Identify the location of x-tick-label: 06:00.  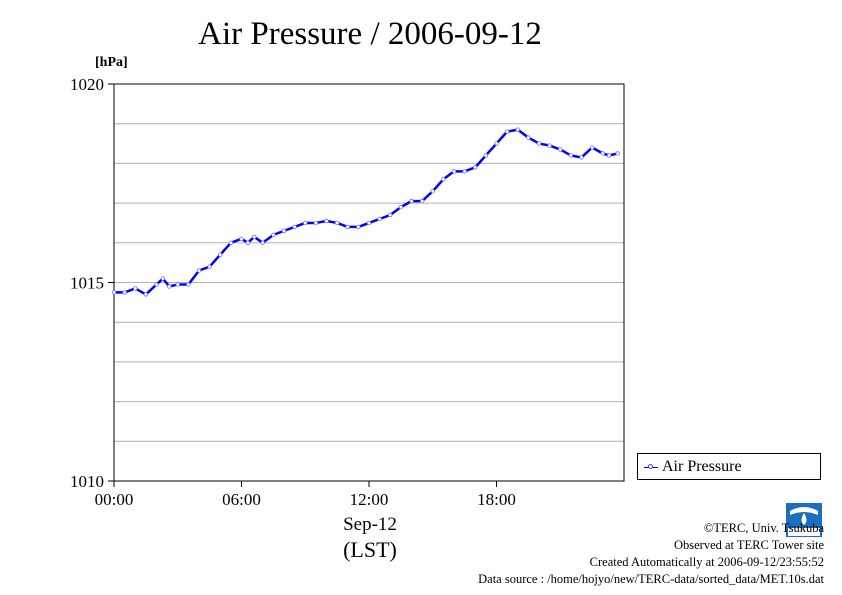
(241, 499).